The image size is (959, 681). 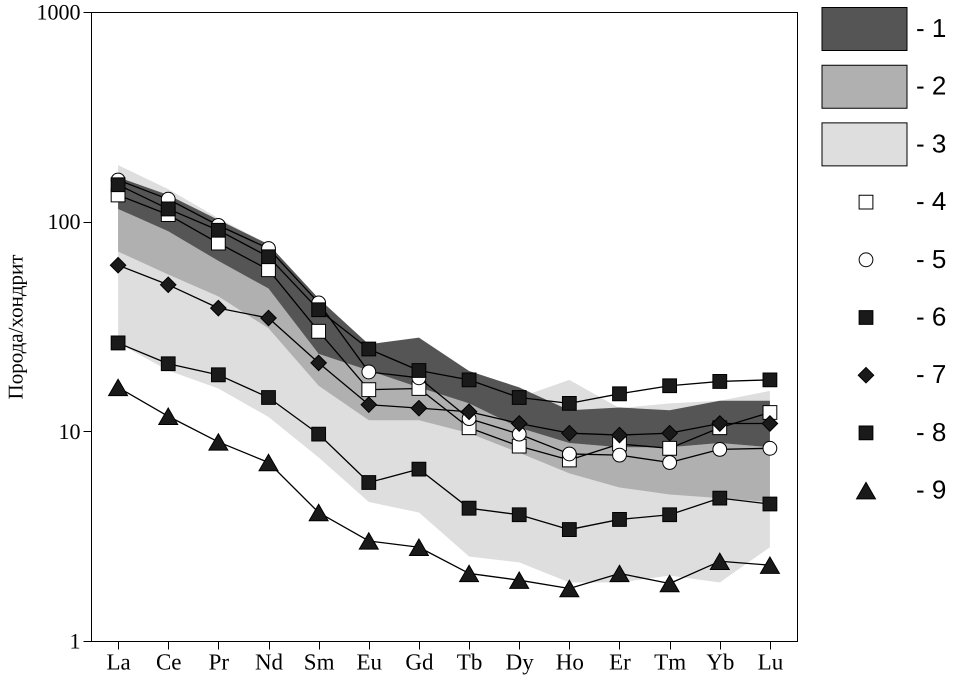 I want to click on legend-label: - 7, so click(x=931, y=374).